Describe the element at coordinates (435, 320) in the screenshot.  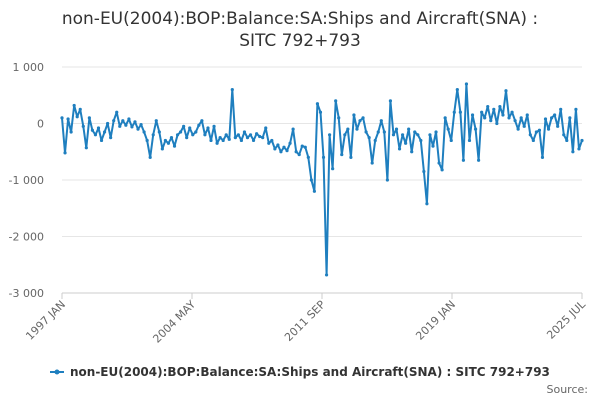
I see `x-tick-label: 2019 JAN` at that location.